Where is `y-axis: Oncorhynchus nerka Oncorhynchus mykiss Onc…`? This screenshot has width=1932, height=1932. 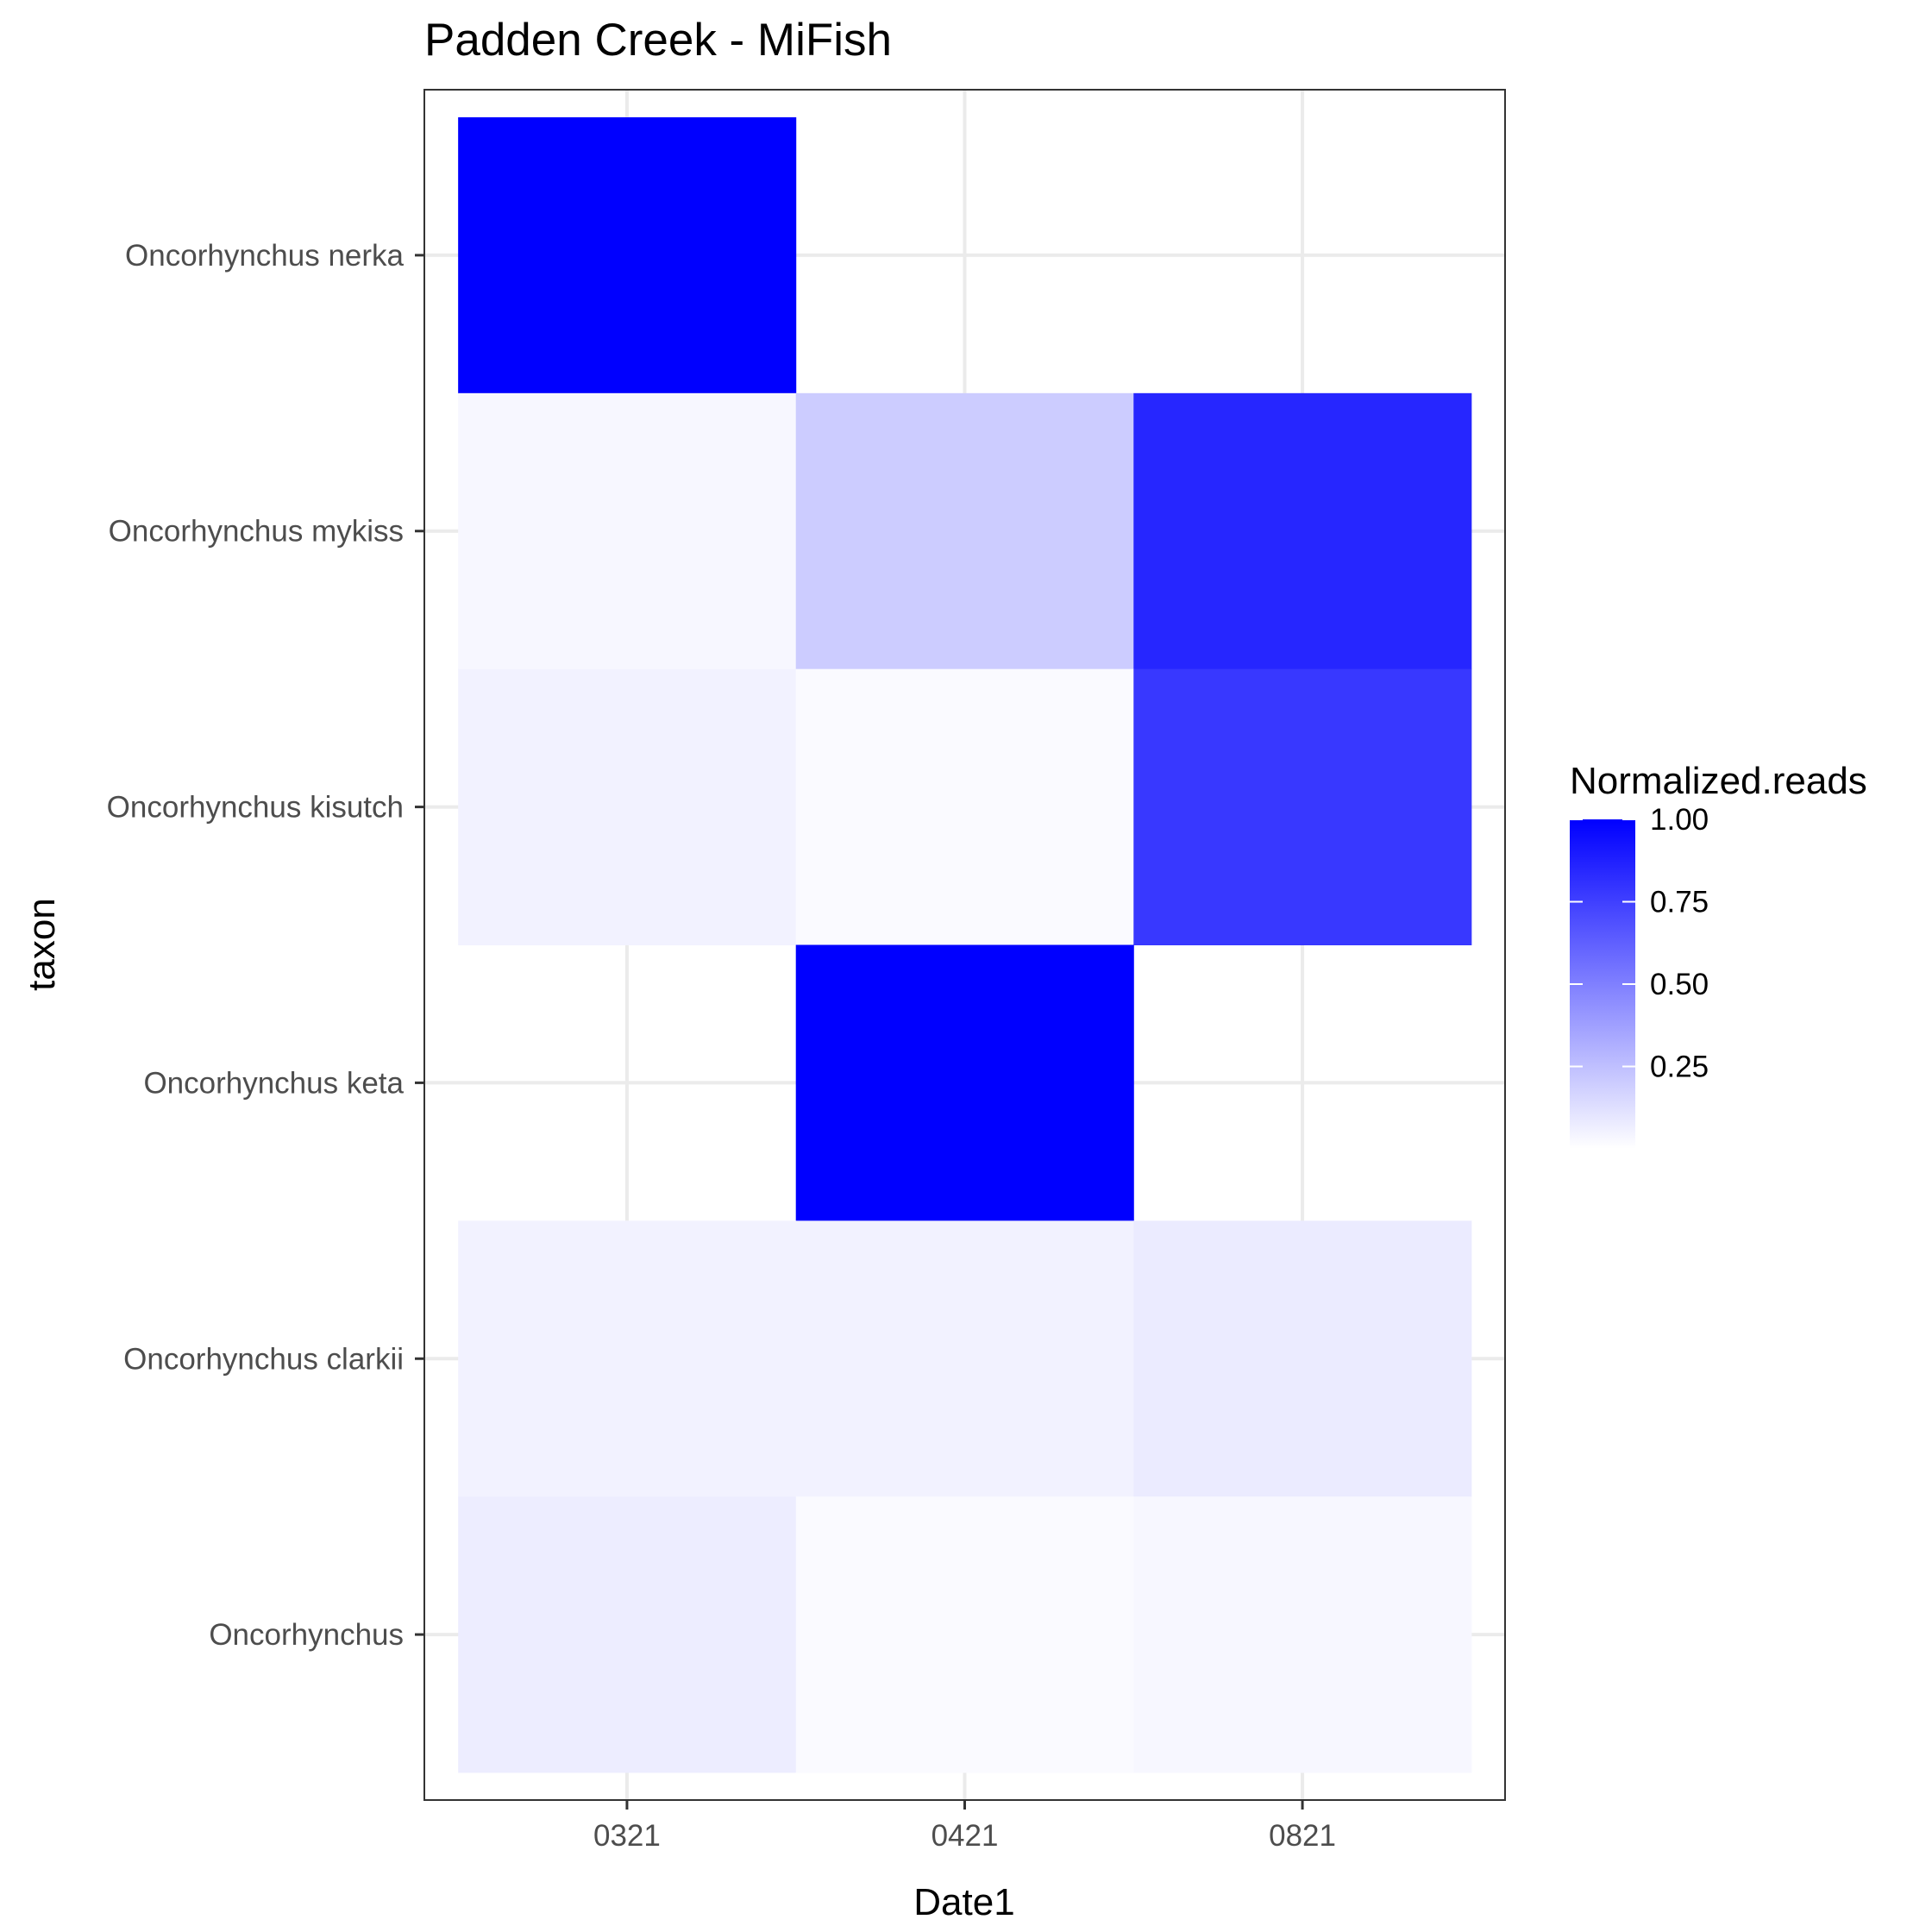
y-axis: Oncorhynchus nerka Oncorhynchus mykiss Onc… is located at coordinates (265, 945).